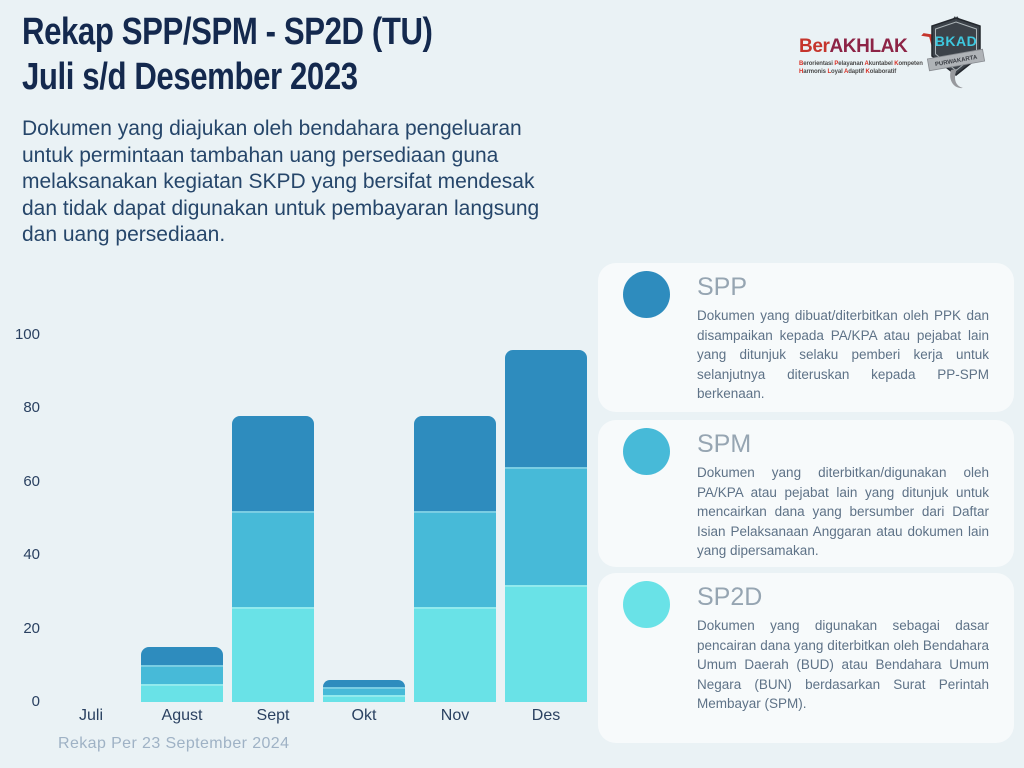 This screenshot has width=1024, height=768. Describe the element at coordinates (724, 444) in the screenshot. I see `legend-card-title: SPM` at that location.